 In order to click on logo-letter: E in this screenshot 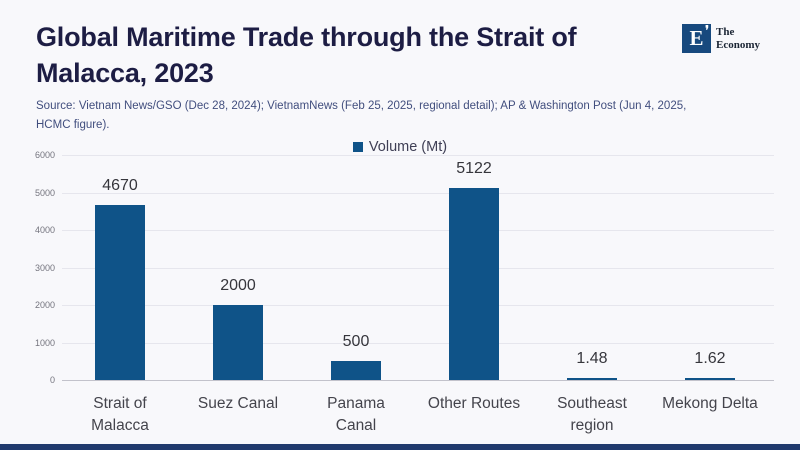, I will do `click(696, 38)`.